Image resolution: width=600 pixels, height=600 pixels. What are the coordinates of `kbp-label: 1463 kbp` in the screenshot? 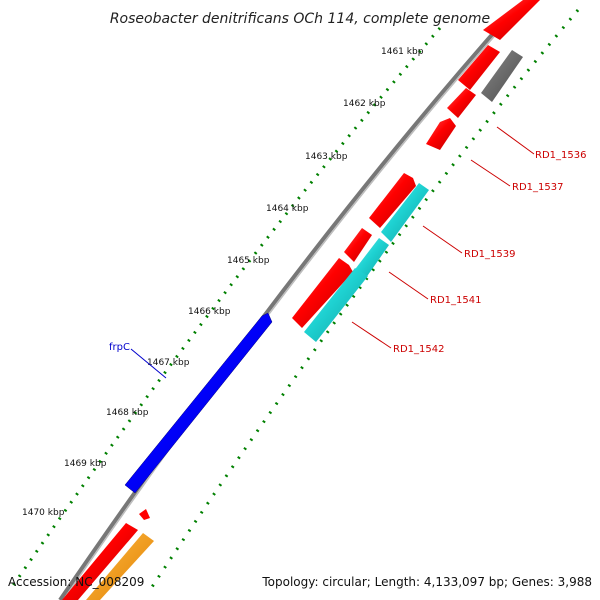 It's located at (326, 157).